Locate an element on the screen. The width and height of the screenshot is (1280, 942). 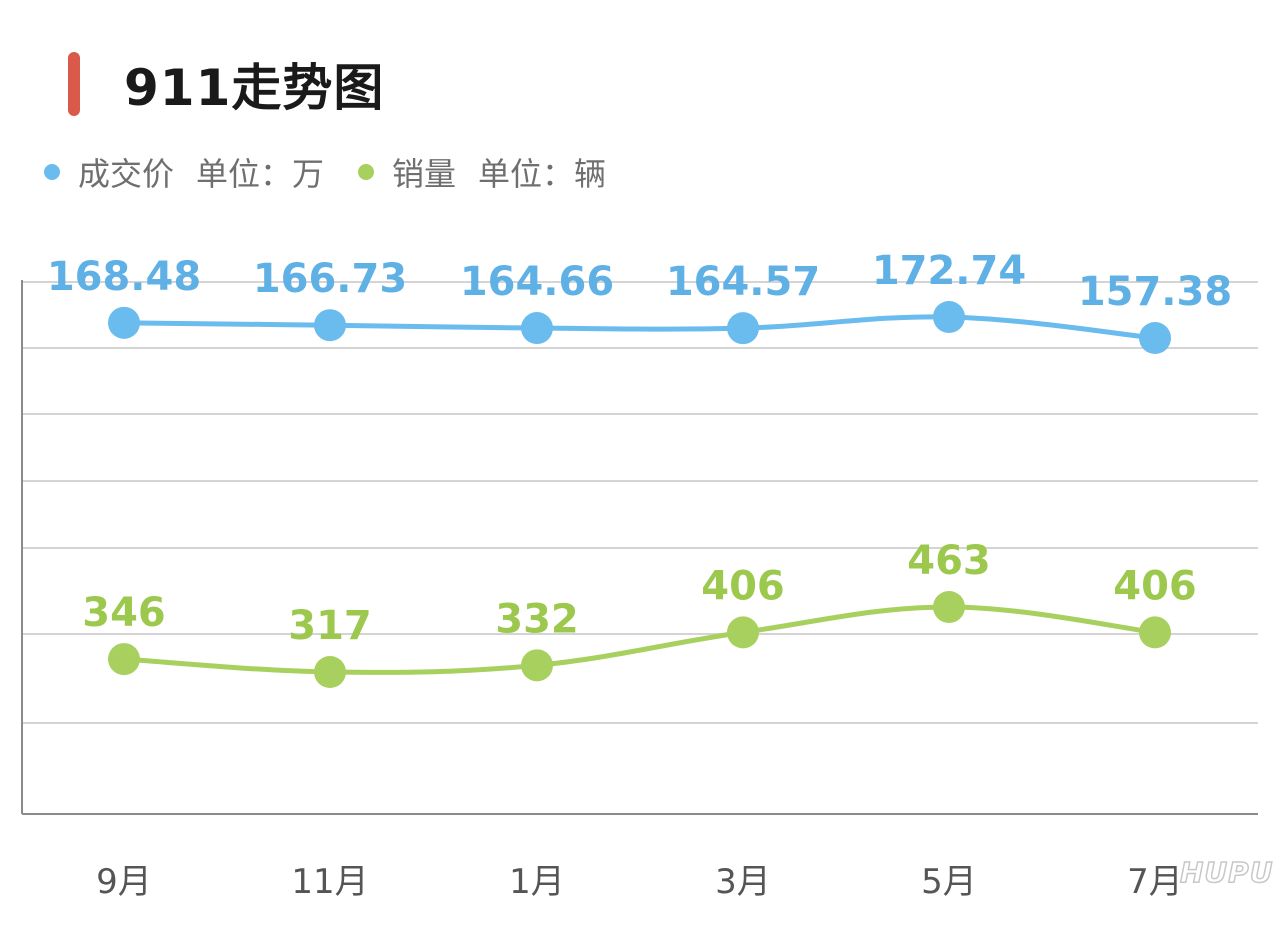
x-tick-label: 5月 is located at coordinates (949, 882).